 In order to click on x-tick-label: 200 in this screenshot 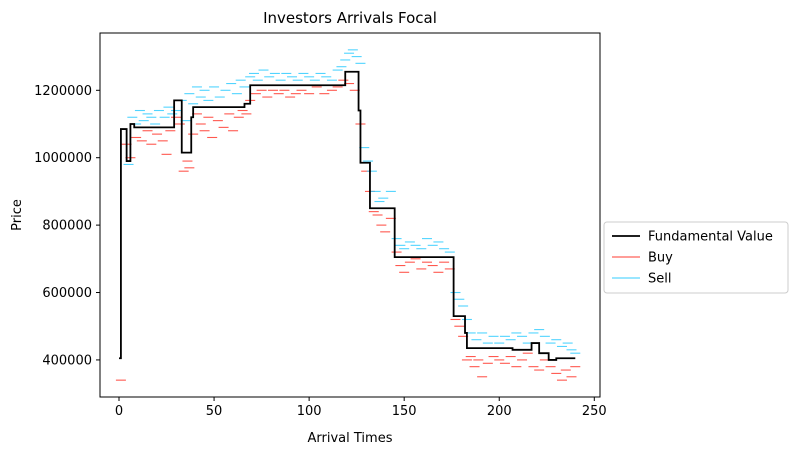, I will do `click(499, 411)`.